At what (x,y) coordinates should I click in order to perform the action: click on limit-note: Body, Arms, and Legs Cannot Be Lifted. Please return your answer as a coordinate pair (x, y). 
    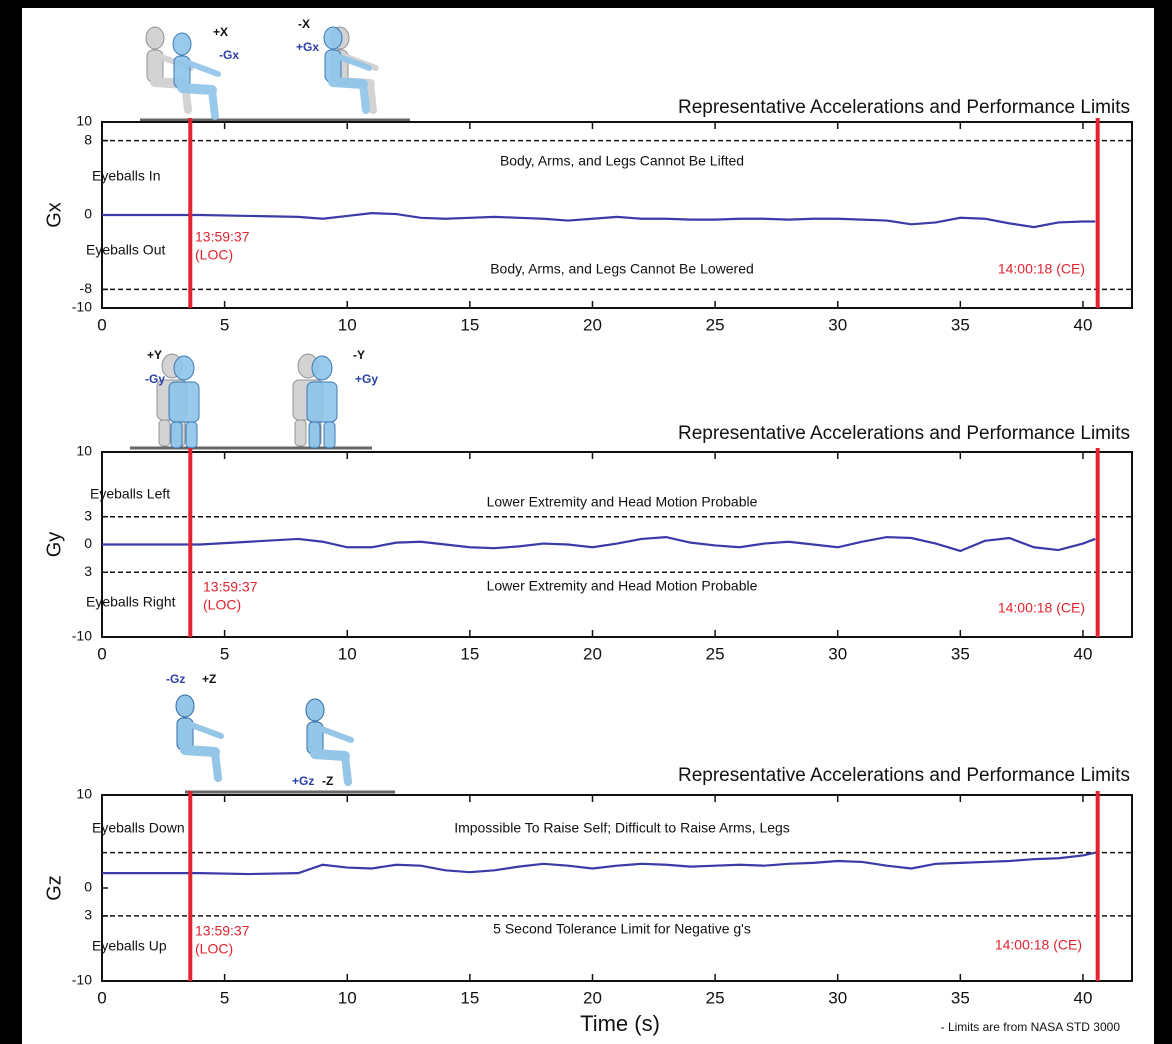
    Looking at the image, I should click on (622, 161).